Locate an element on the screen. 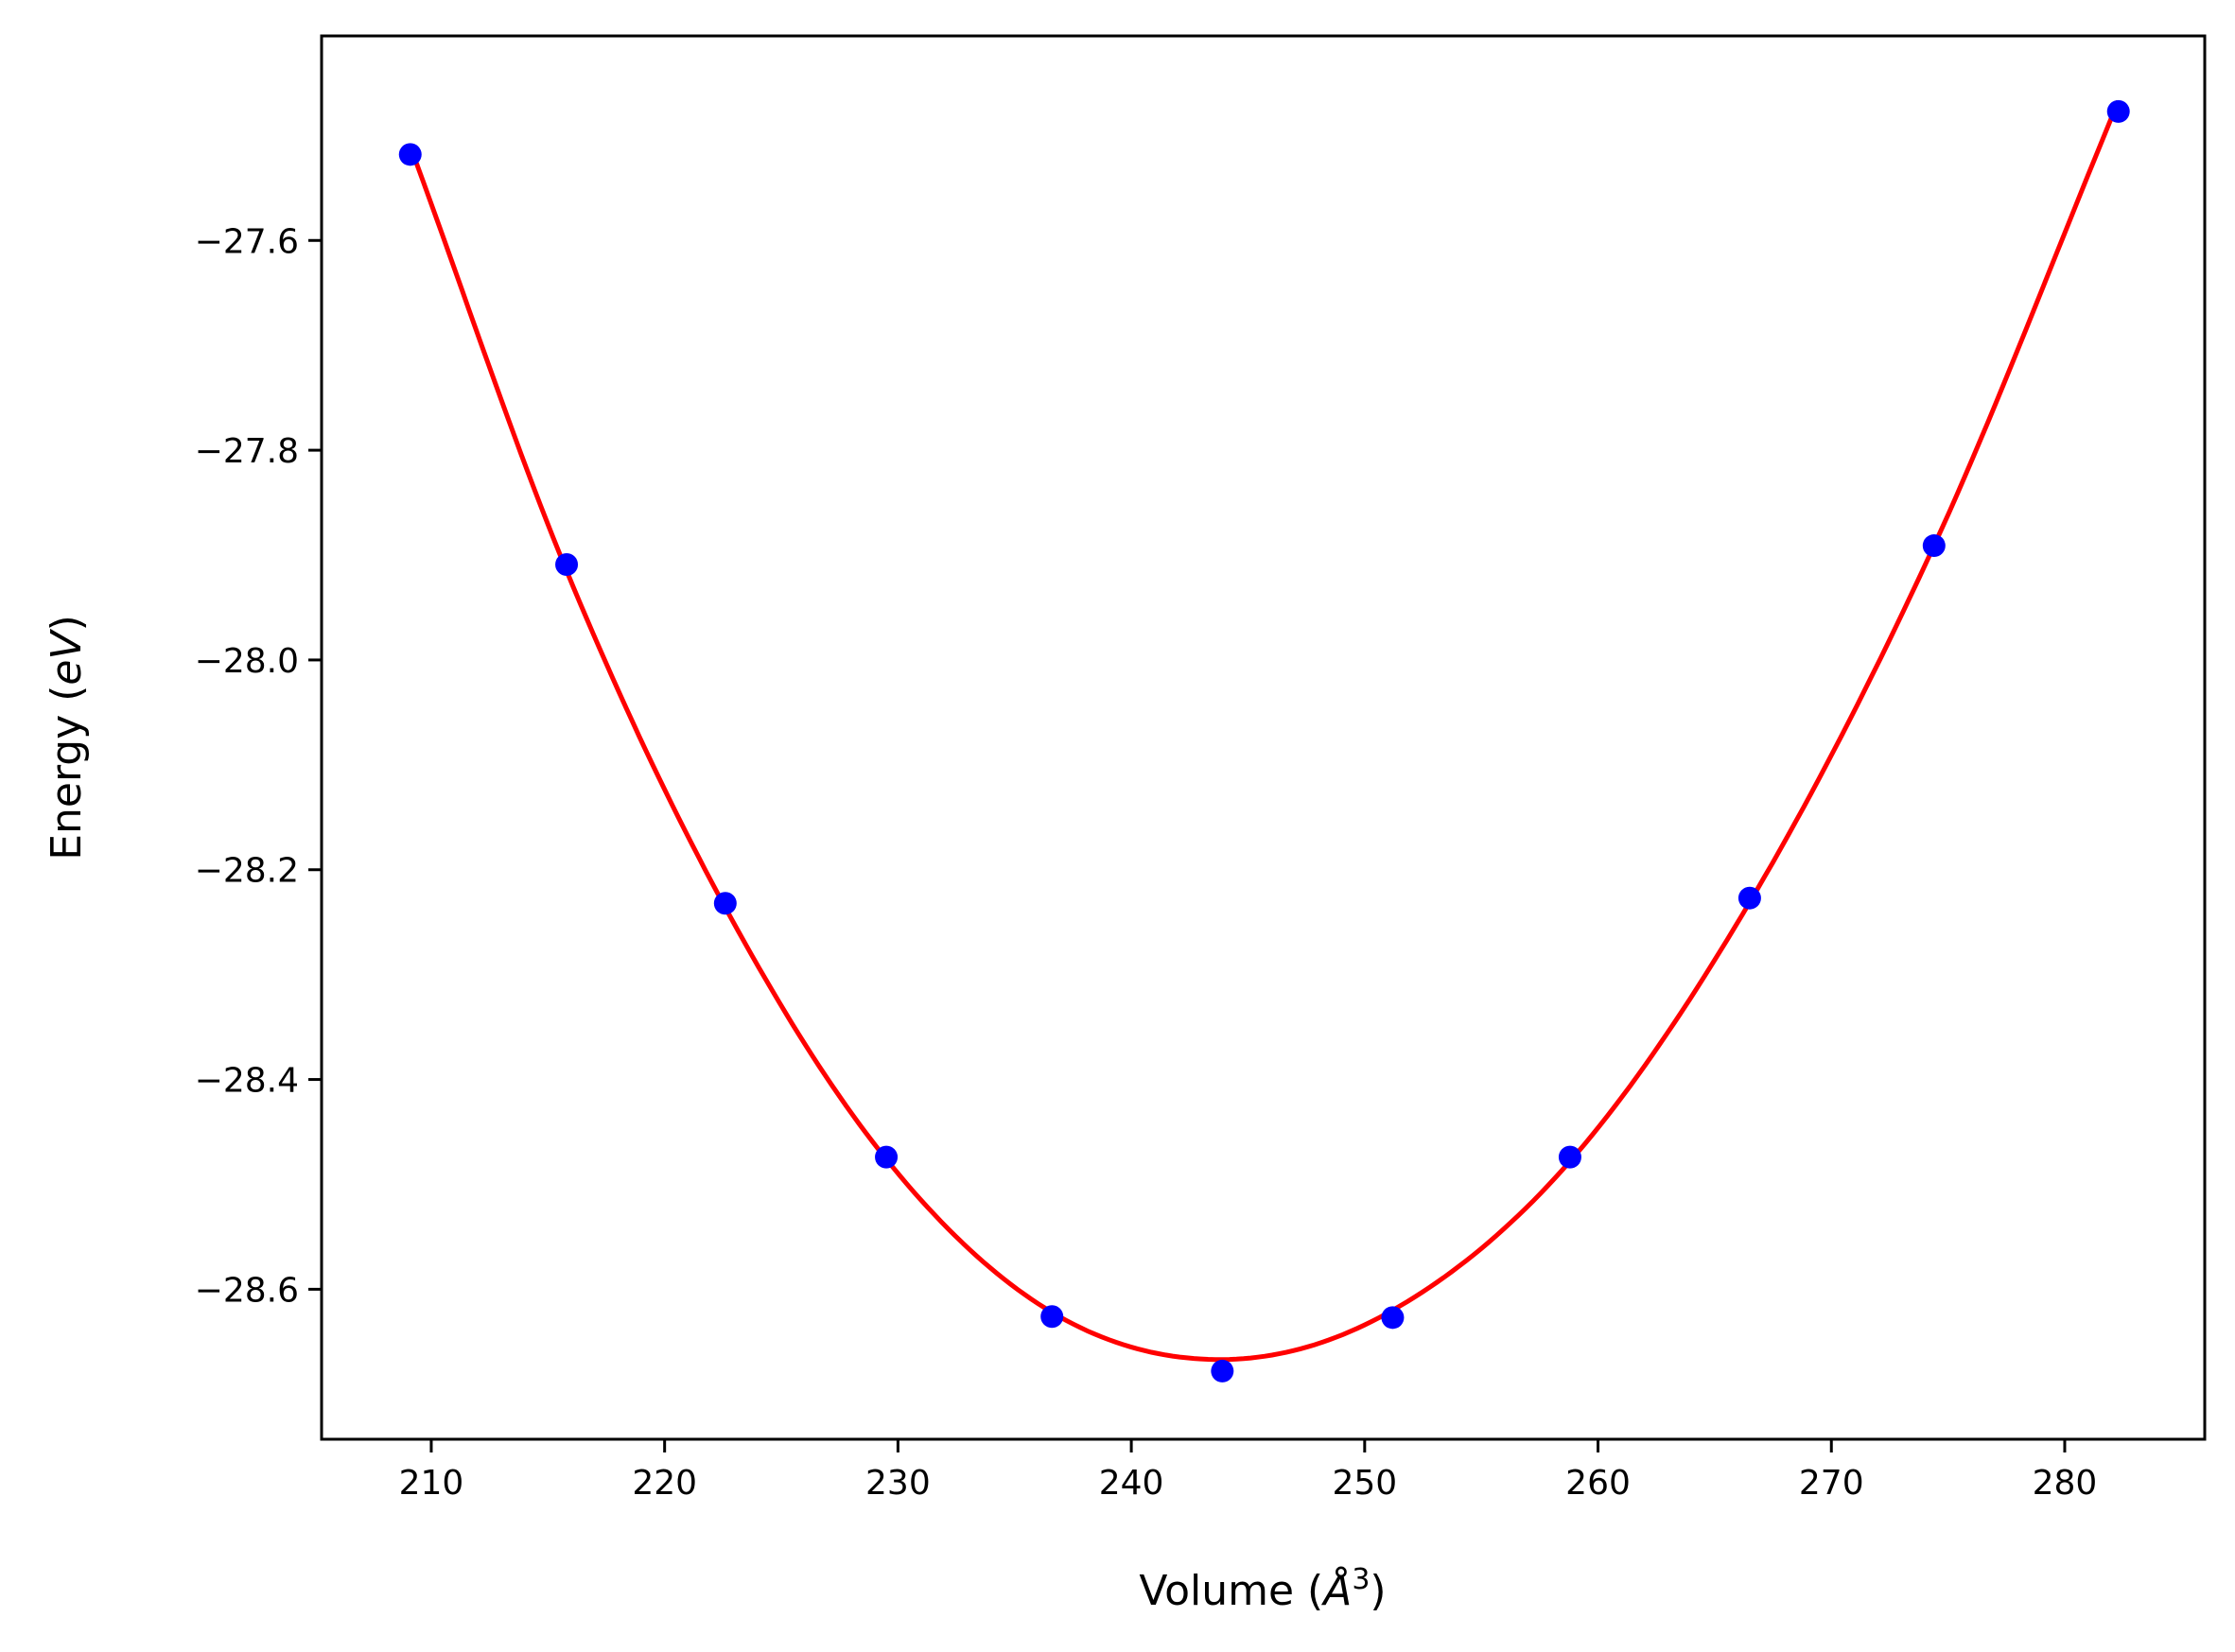  y-tick-label: −28.0 is located at coordinates (247, 662).